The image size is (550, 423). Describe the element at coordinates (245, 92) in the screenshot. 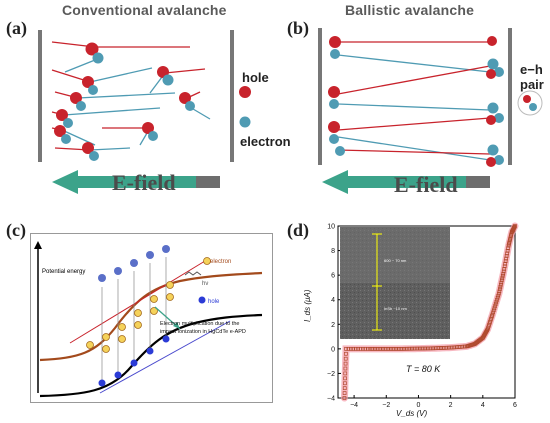

I see `hole-legend-icon` at that location.